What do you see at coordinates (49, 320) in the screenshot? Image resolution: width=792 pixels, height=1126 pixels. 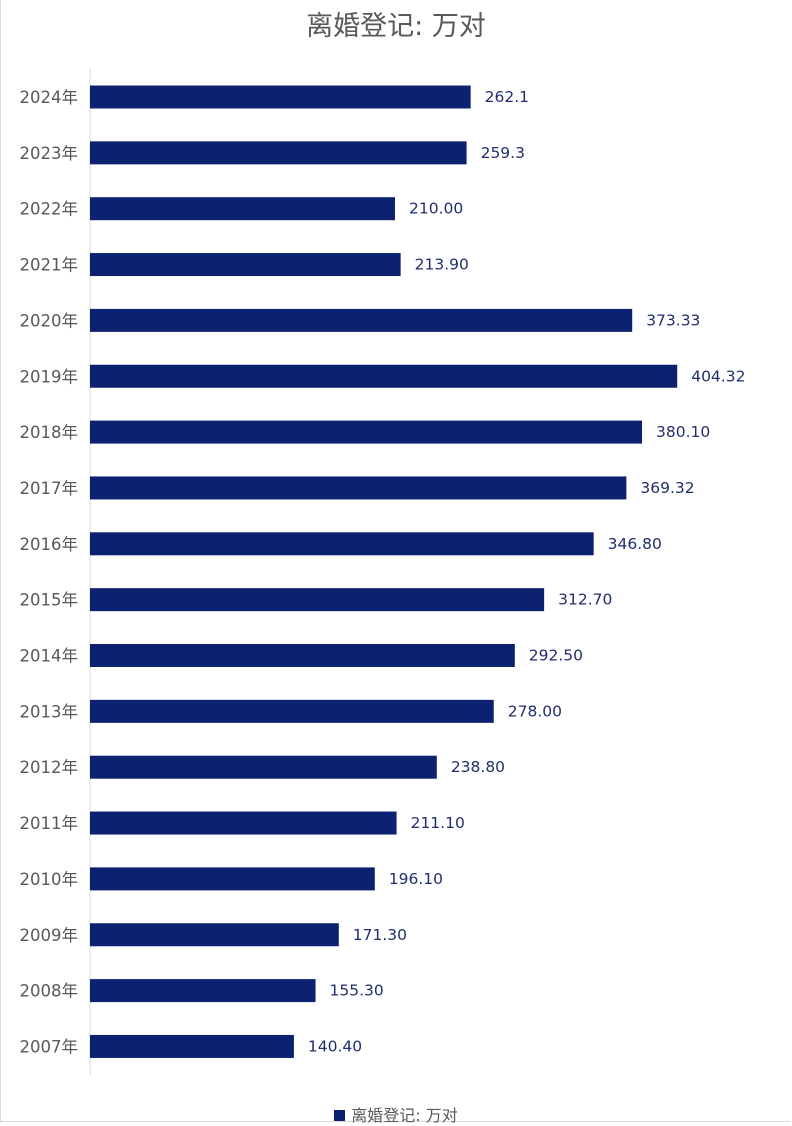 I see `category-label: 2020年` at bounding box center [49, 320].